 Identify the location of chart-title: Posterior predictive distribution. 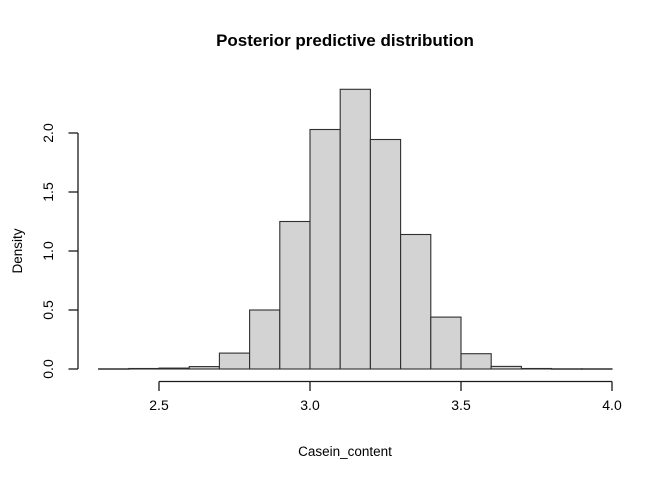
(345, 40).